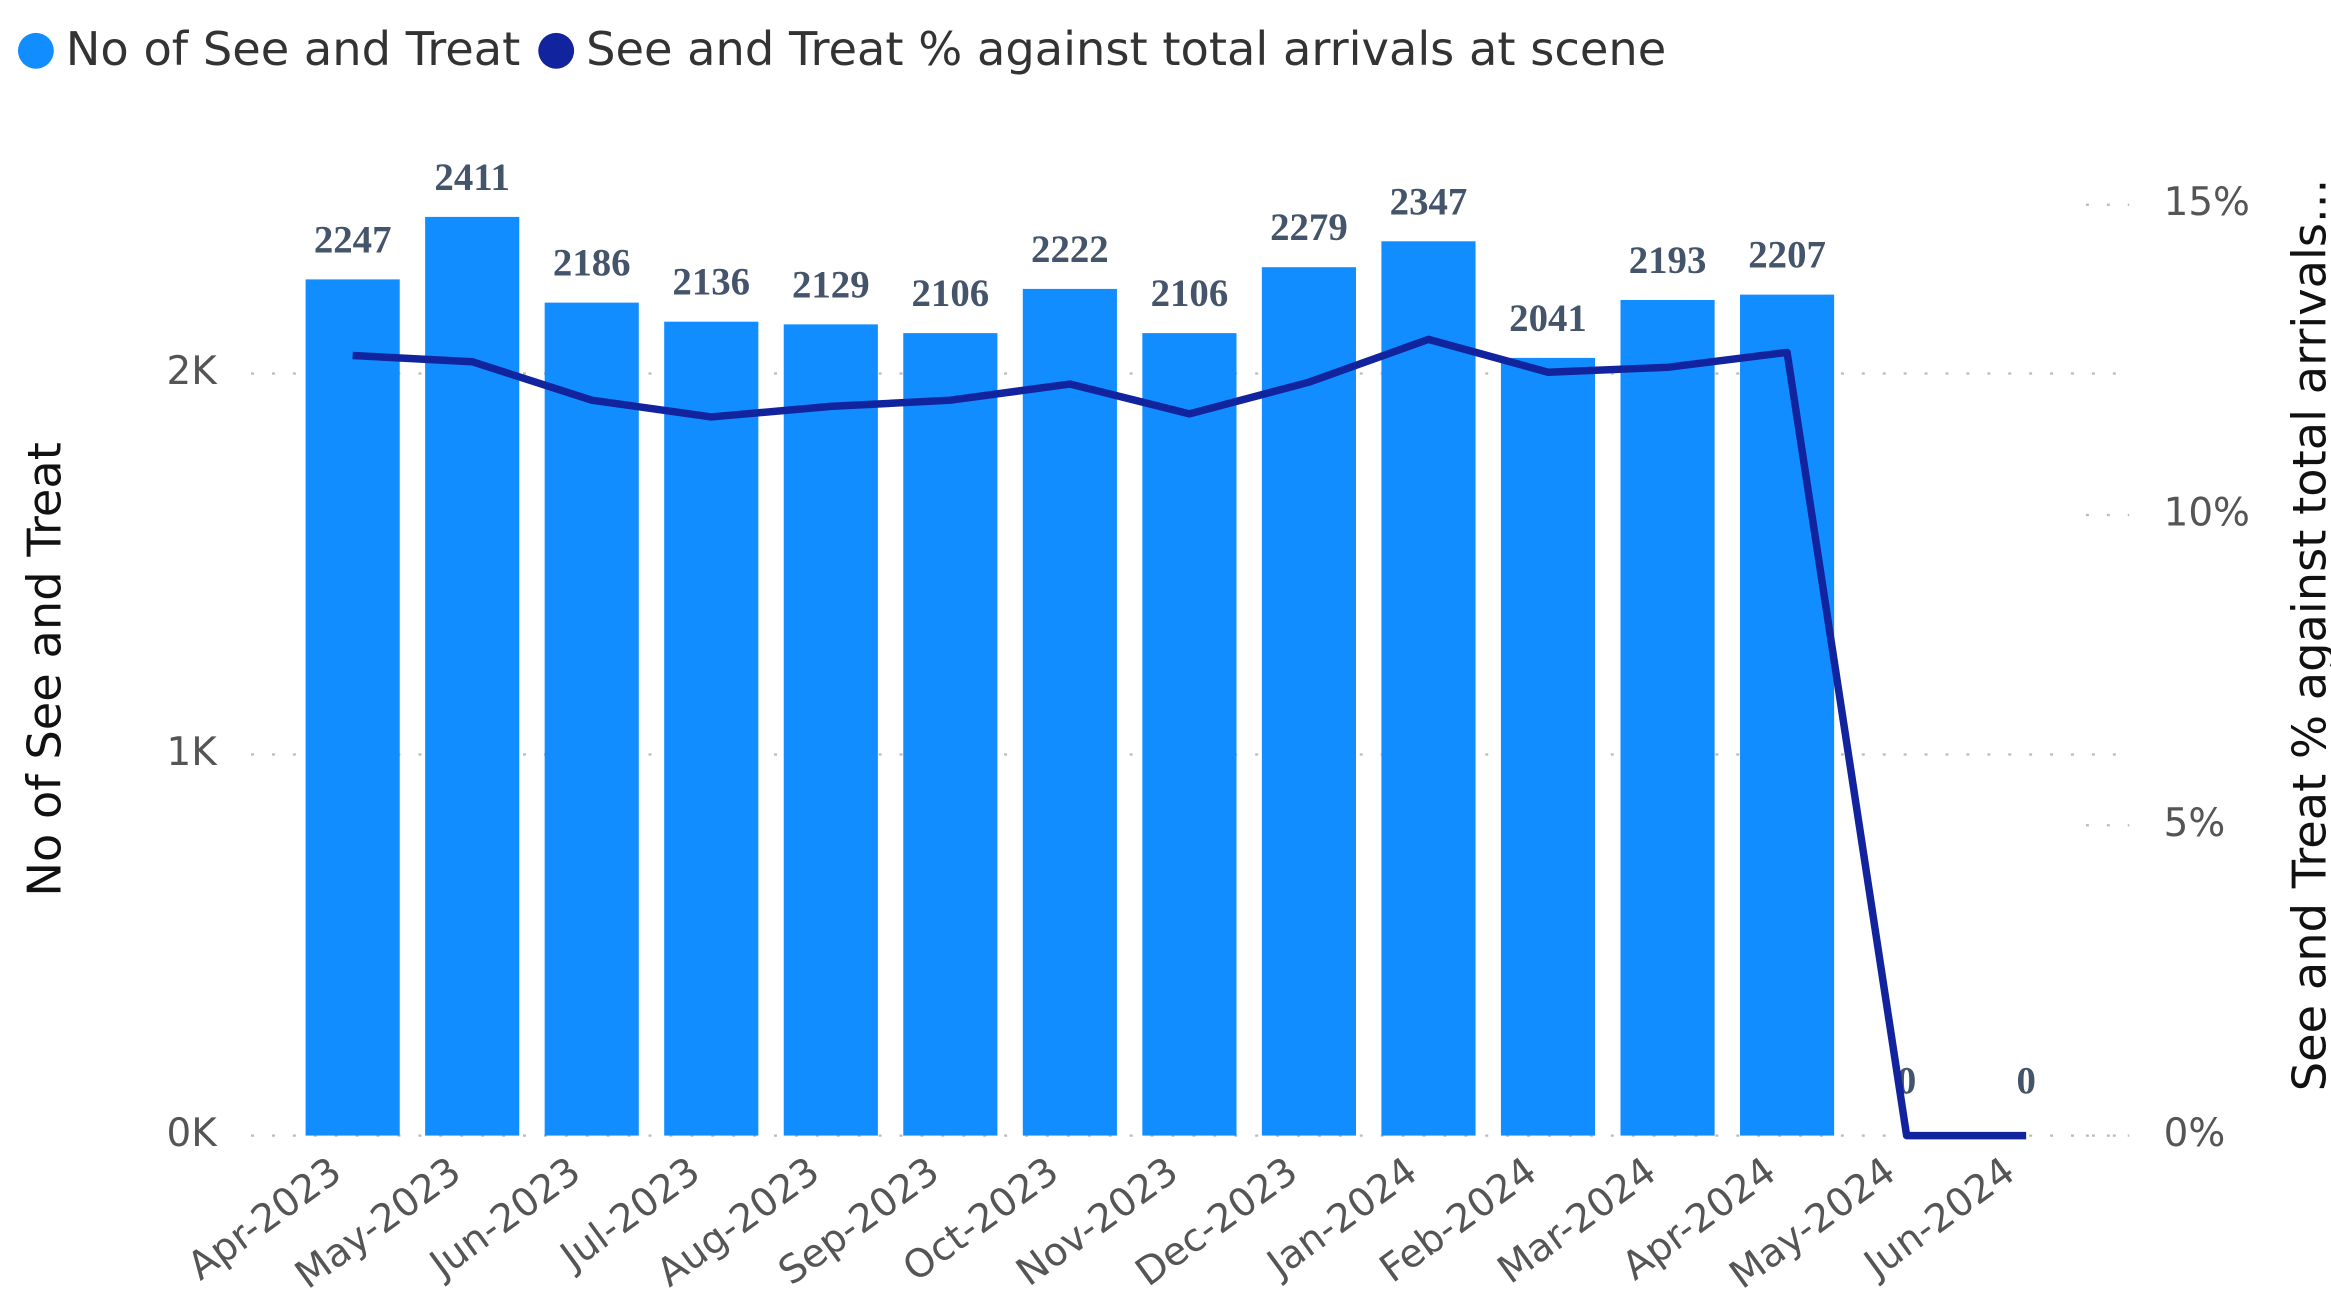 Image resolution: width=2331 pixels, height=1301 pixels. What do you see at coordinates (1309, 227) in the screenshot?
I see `data-label: 2279` at bounding box center [1309, 227].